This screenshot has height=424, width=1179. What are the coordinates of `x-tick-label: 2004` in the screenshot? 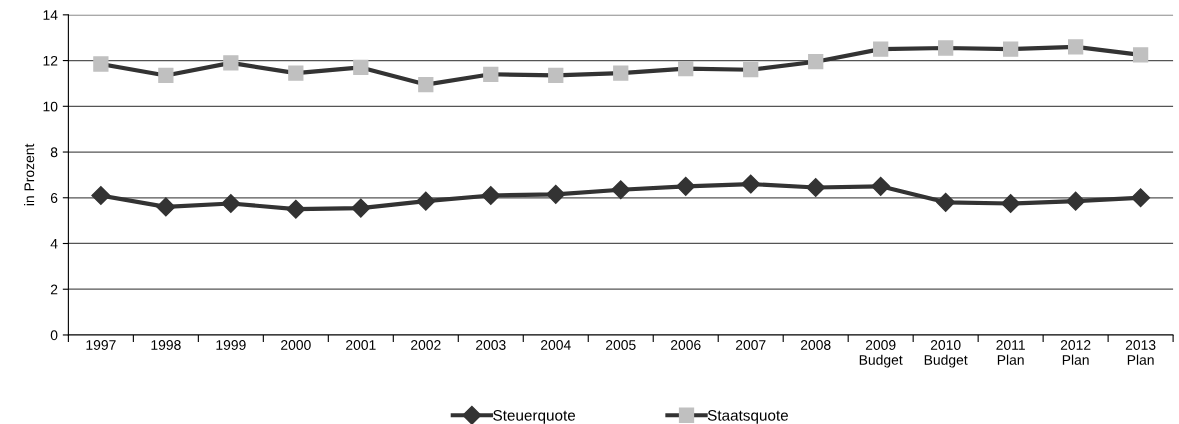 It's located at (556, 345).